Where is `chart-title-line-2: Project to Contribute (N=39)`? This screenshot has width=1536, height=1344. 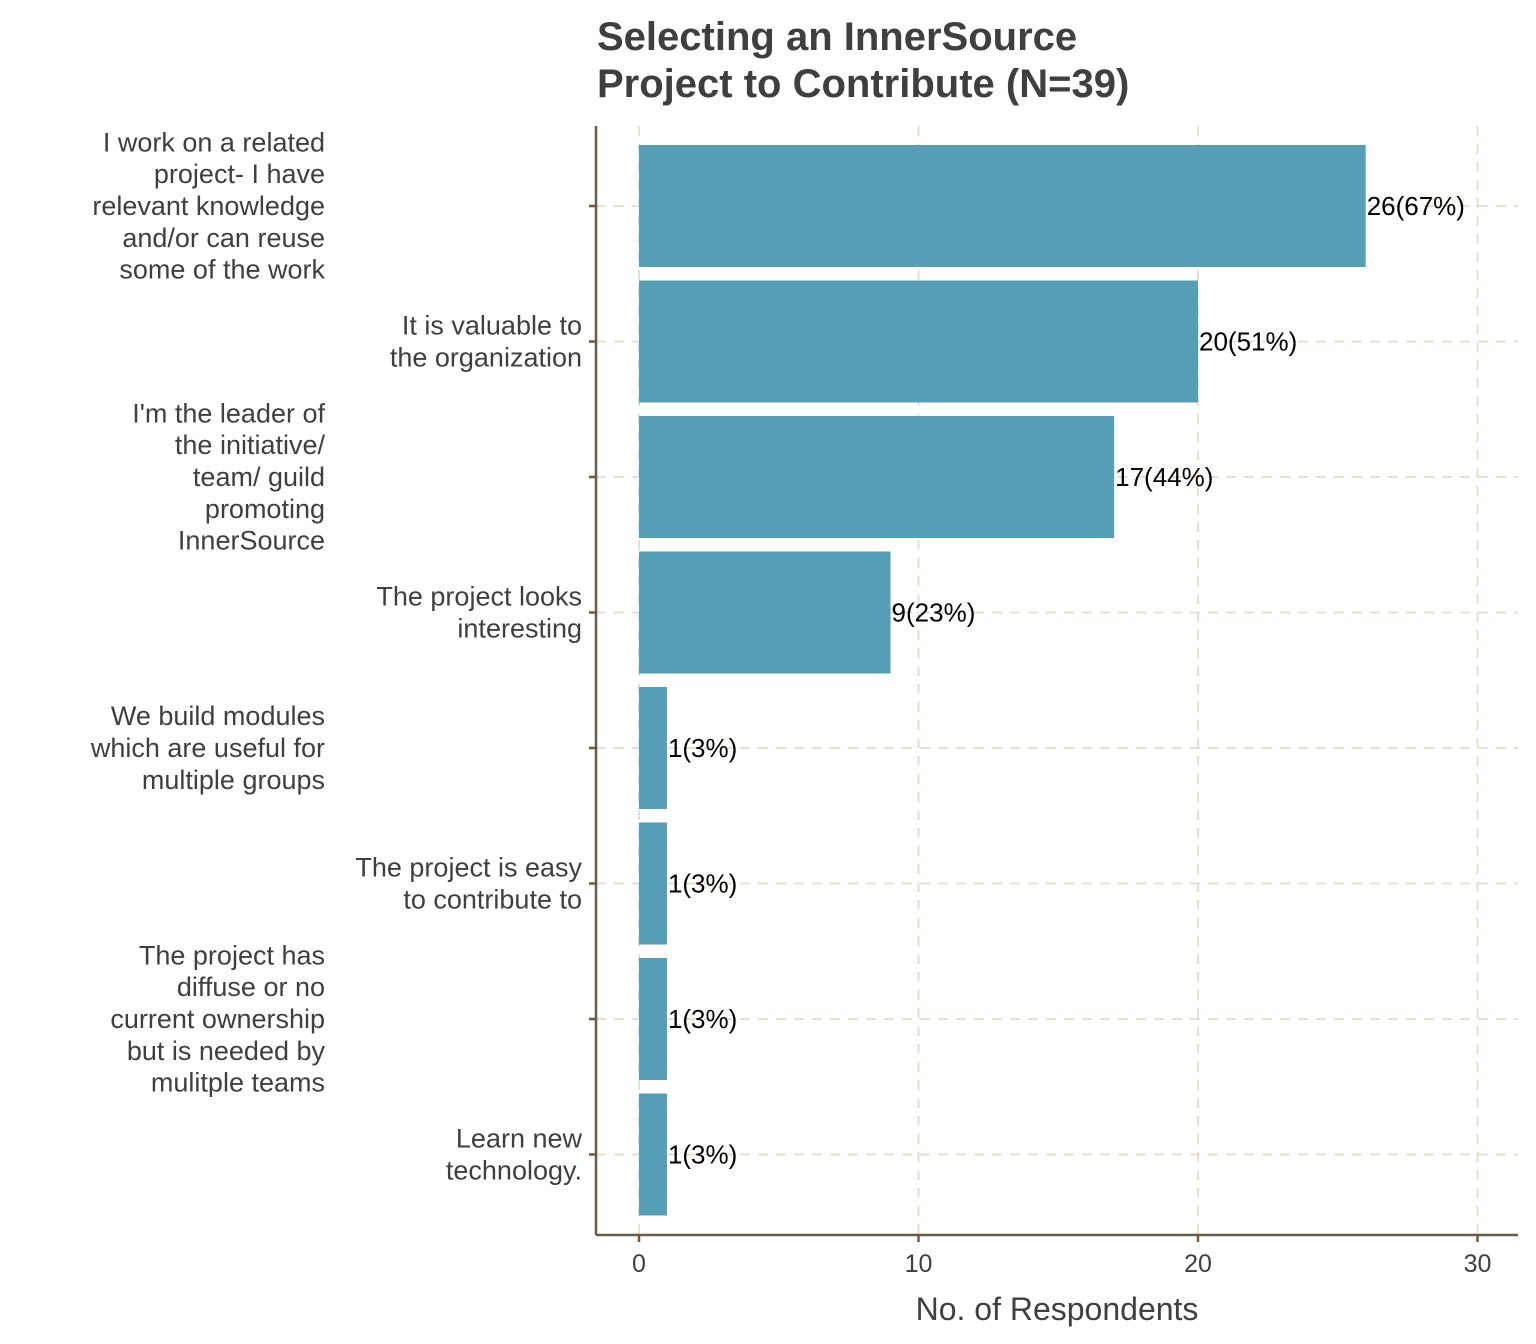 chart-title-line-2: Project to Contribute (N=39) is located at coordinates (863, 84).